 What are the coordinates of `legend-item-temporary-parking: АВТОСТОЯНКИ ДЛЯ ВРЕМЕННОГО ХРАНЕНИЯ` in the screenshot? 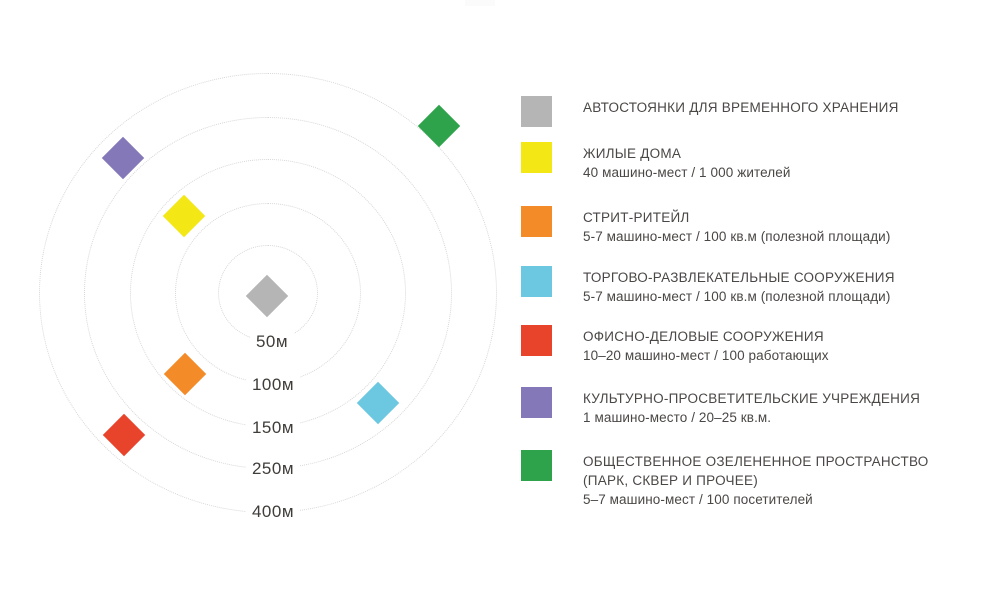 It's located at (710, 111).